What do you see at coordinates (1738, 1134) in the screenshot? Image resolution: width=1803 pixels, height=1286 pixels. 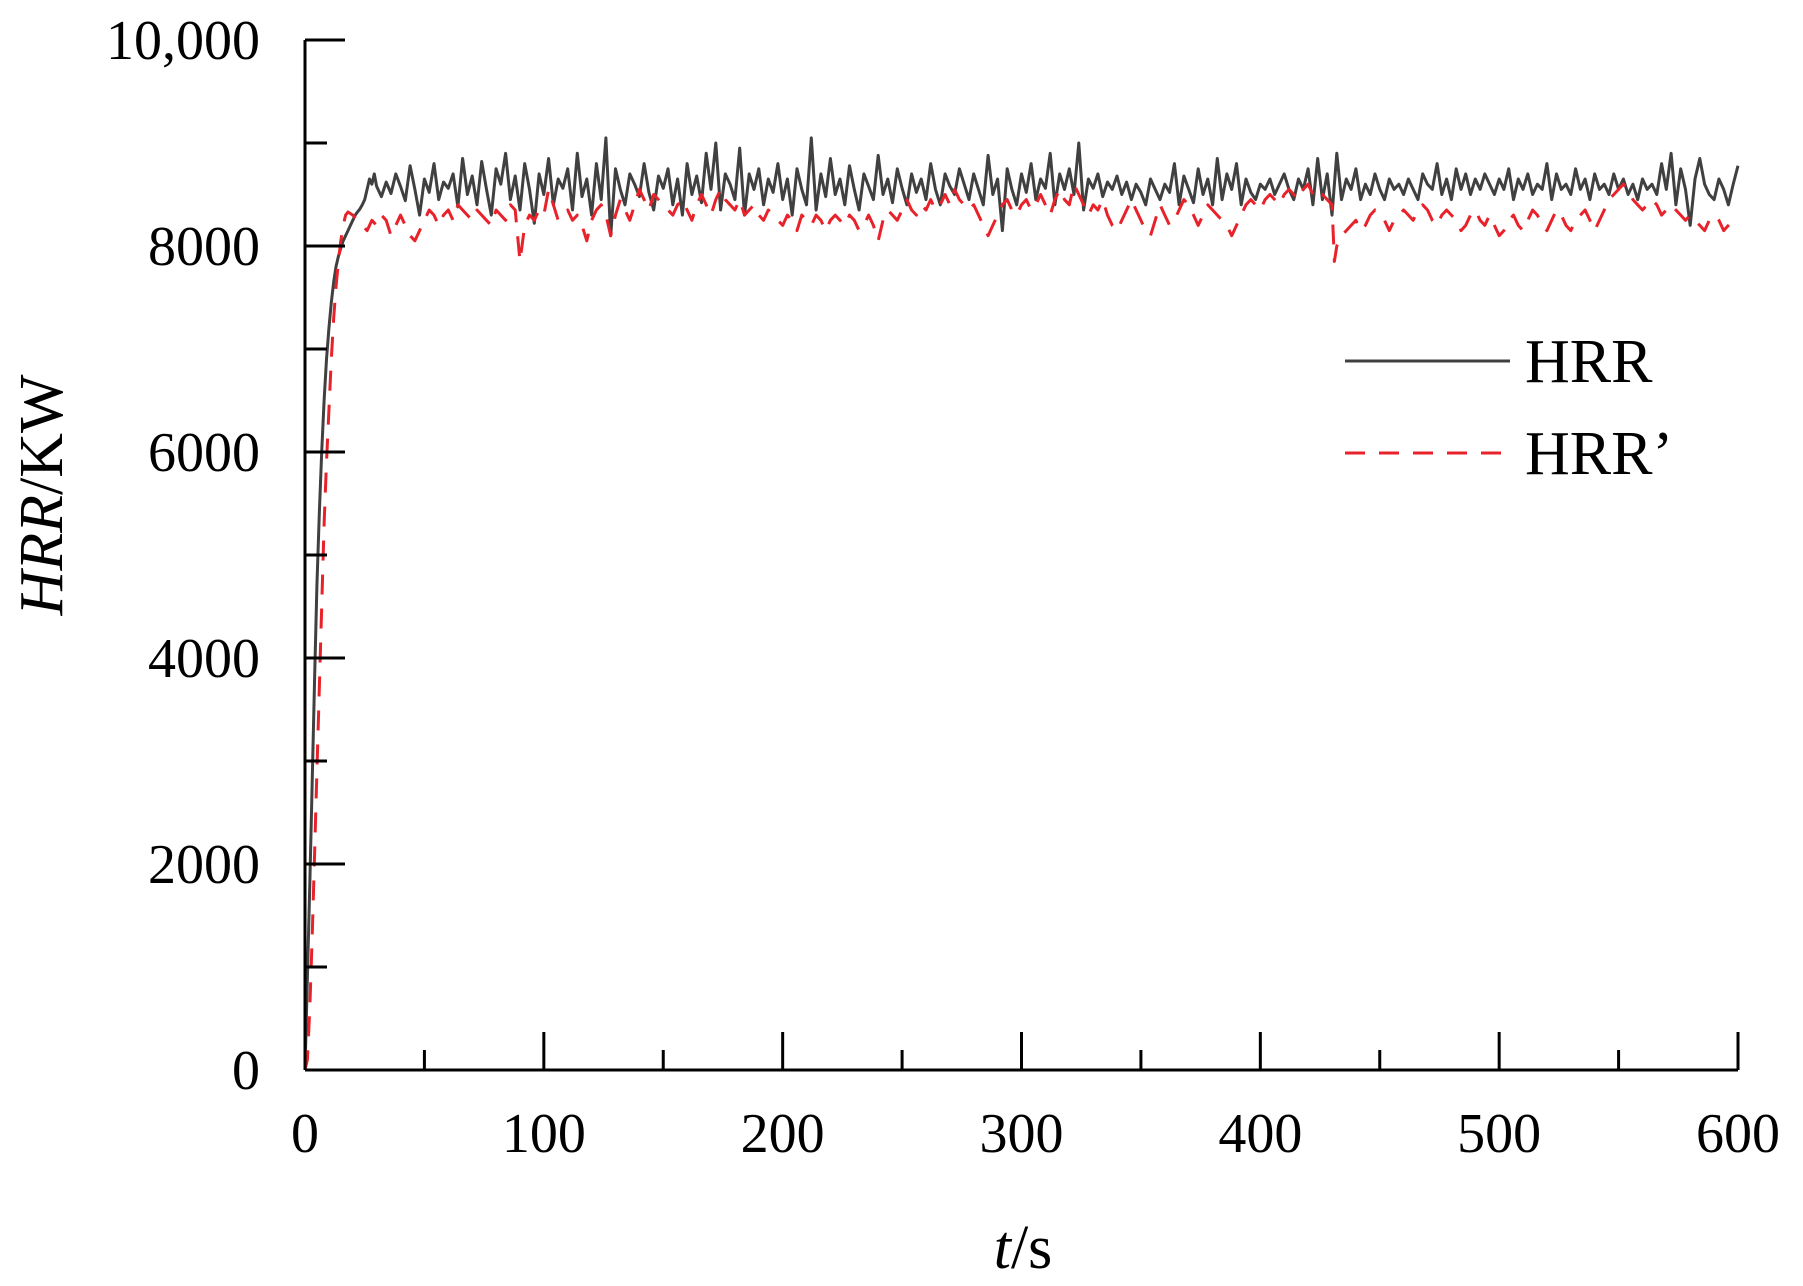 I see `x-tick-label: 600` at bounding box center [1738, 1134].